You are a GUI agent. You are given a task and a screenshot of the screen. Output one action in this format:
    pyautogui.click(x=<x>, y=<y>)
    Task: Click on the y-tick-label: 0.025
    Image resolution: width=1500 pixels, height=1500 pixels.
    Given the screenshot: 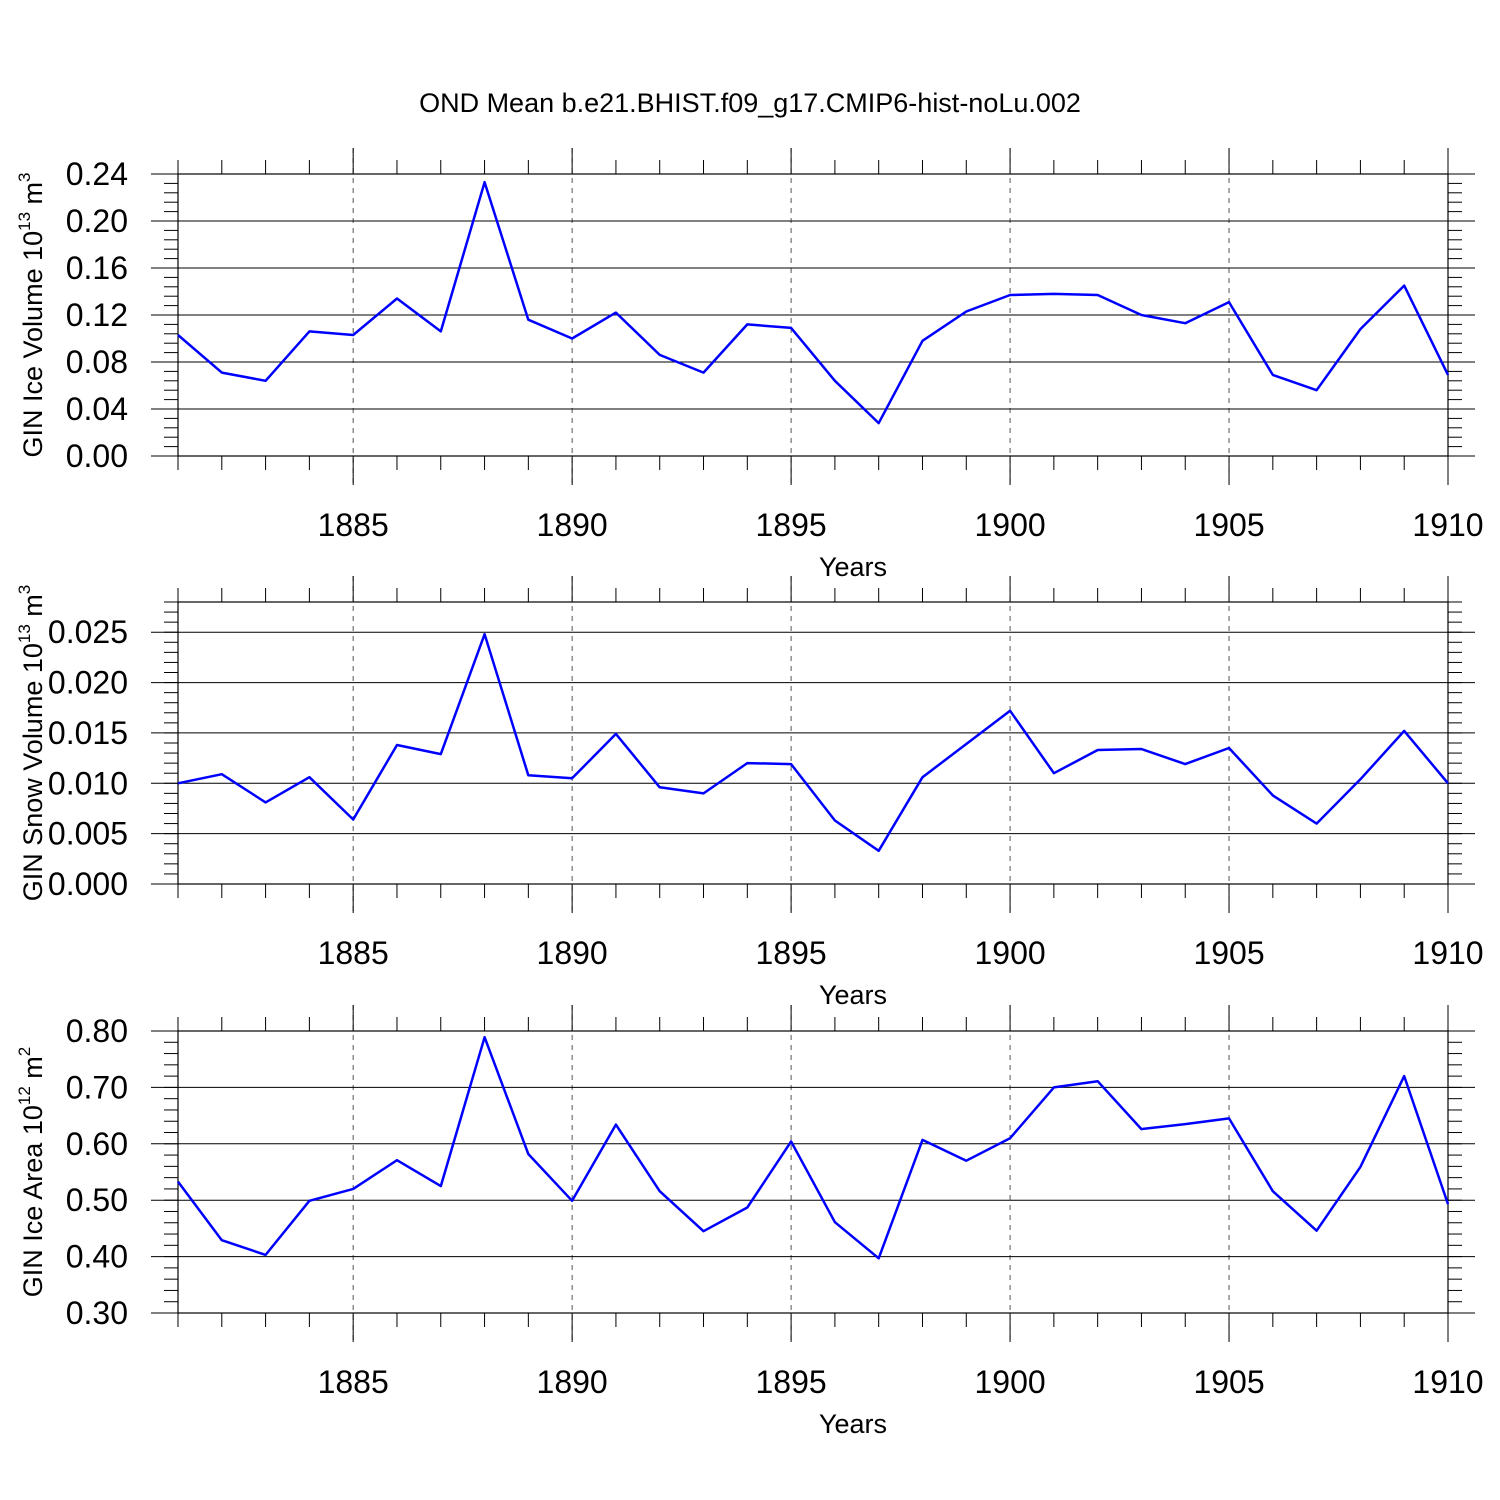 What is the action you would take?
    pyautogui.click(x=88, y=632)
    